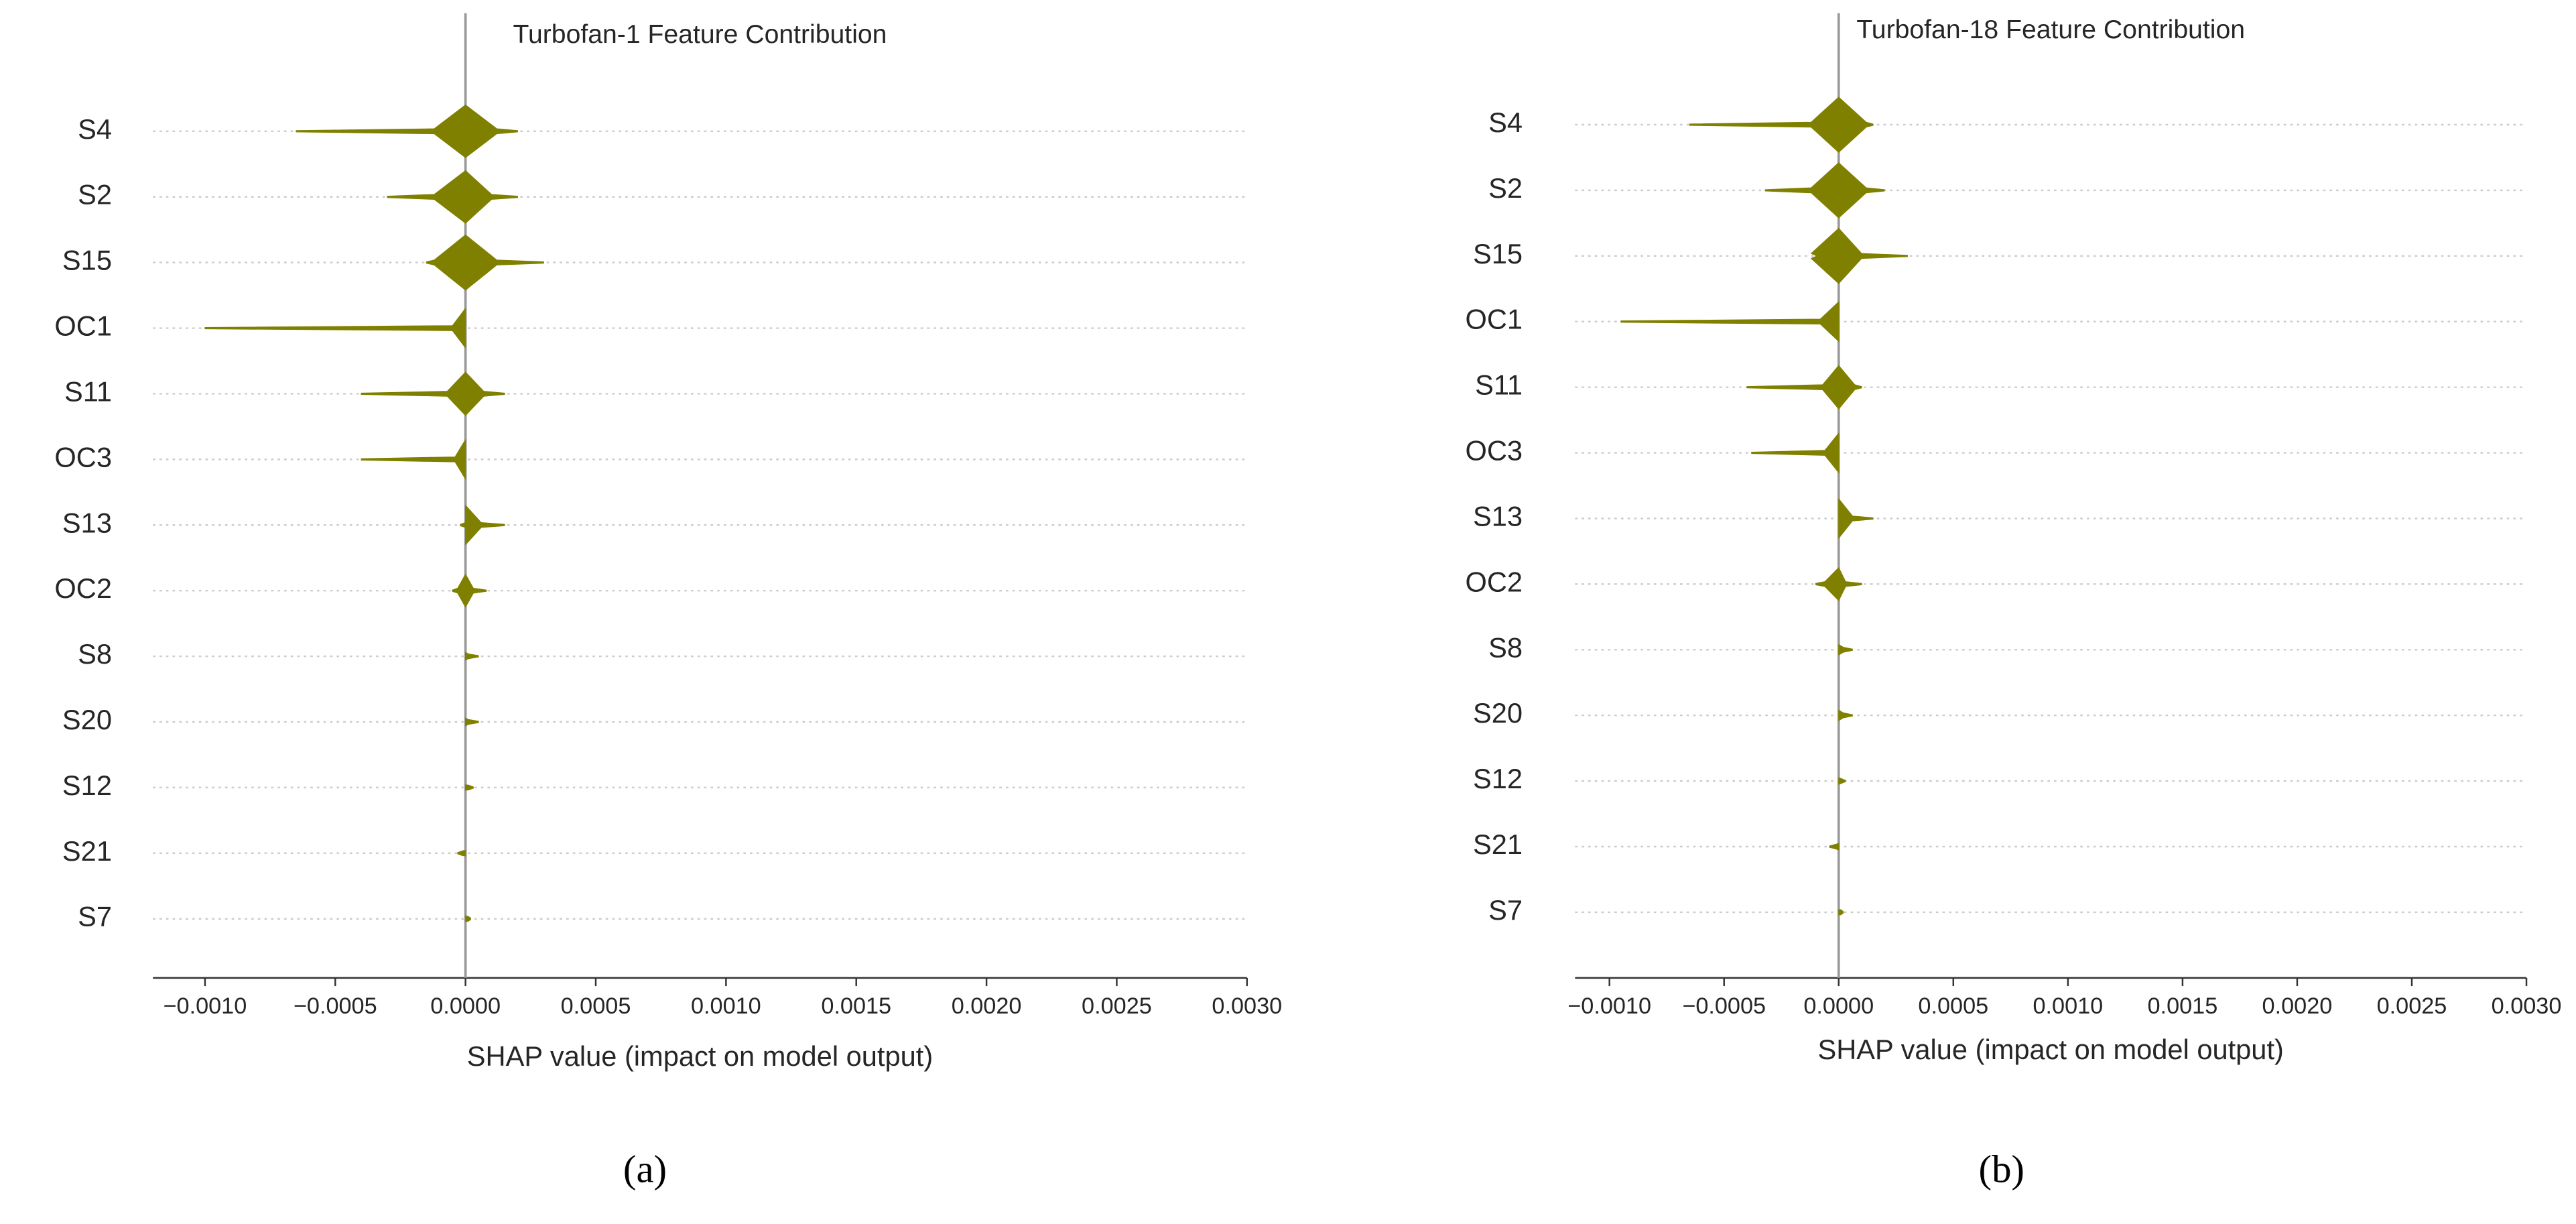 The height and width of the screenshot is (1224, 2576). Describe the element at coordinates (2050, 30) in the screenshot. I see `chart-title: Turbofan-18 Feature Contribution` at that location.